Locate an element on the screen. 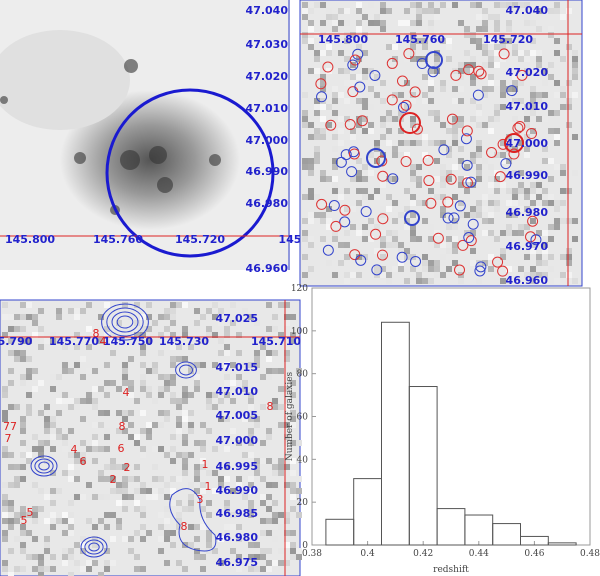 The width and height of the screenshot is (600, 576). y-coord-label: 47.020 is located at coordinates (267, 76).